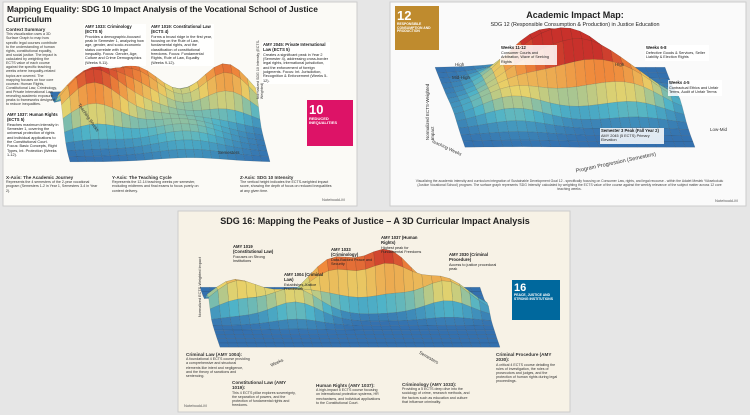 This screenshot has height=415, width=750. What do you see at coordinates (429, 384) in the screenshot?
I see `note-heading: Criminology (AMY 1033):` at bounding box center [429, 384].